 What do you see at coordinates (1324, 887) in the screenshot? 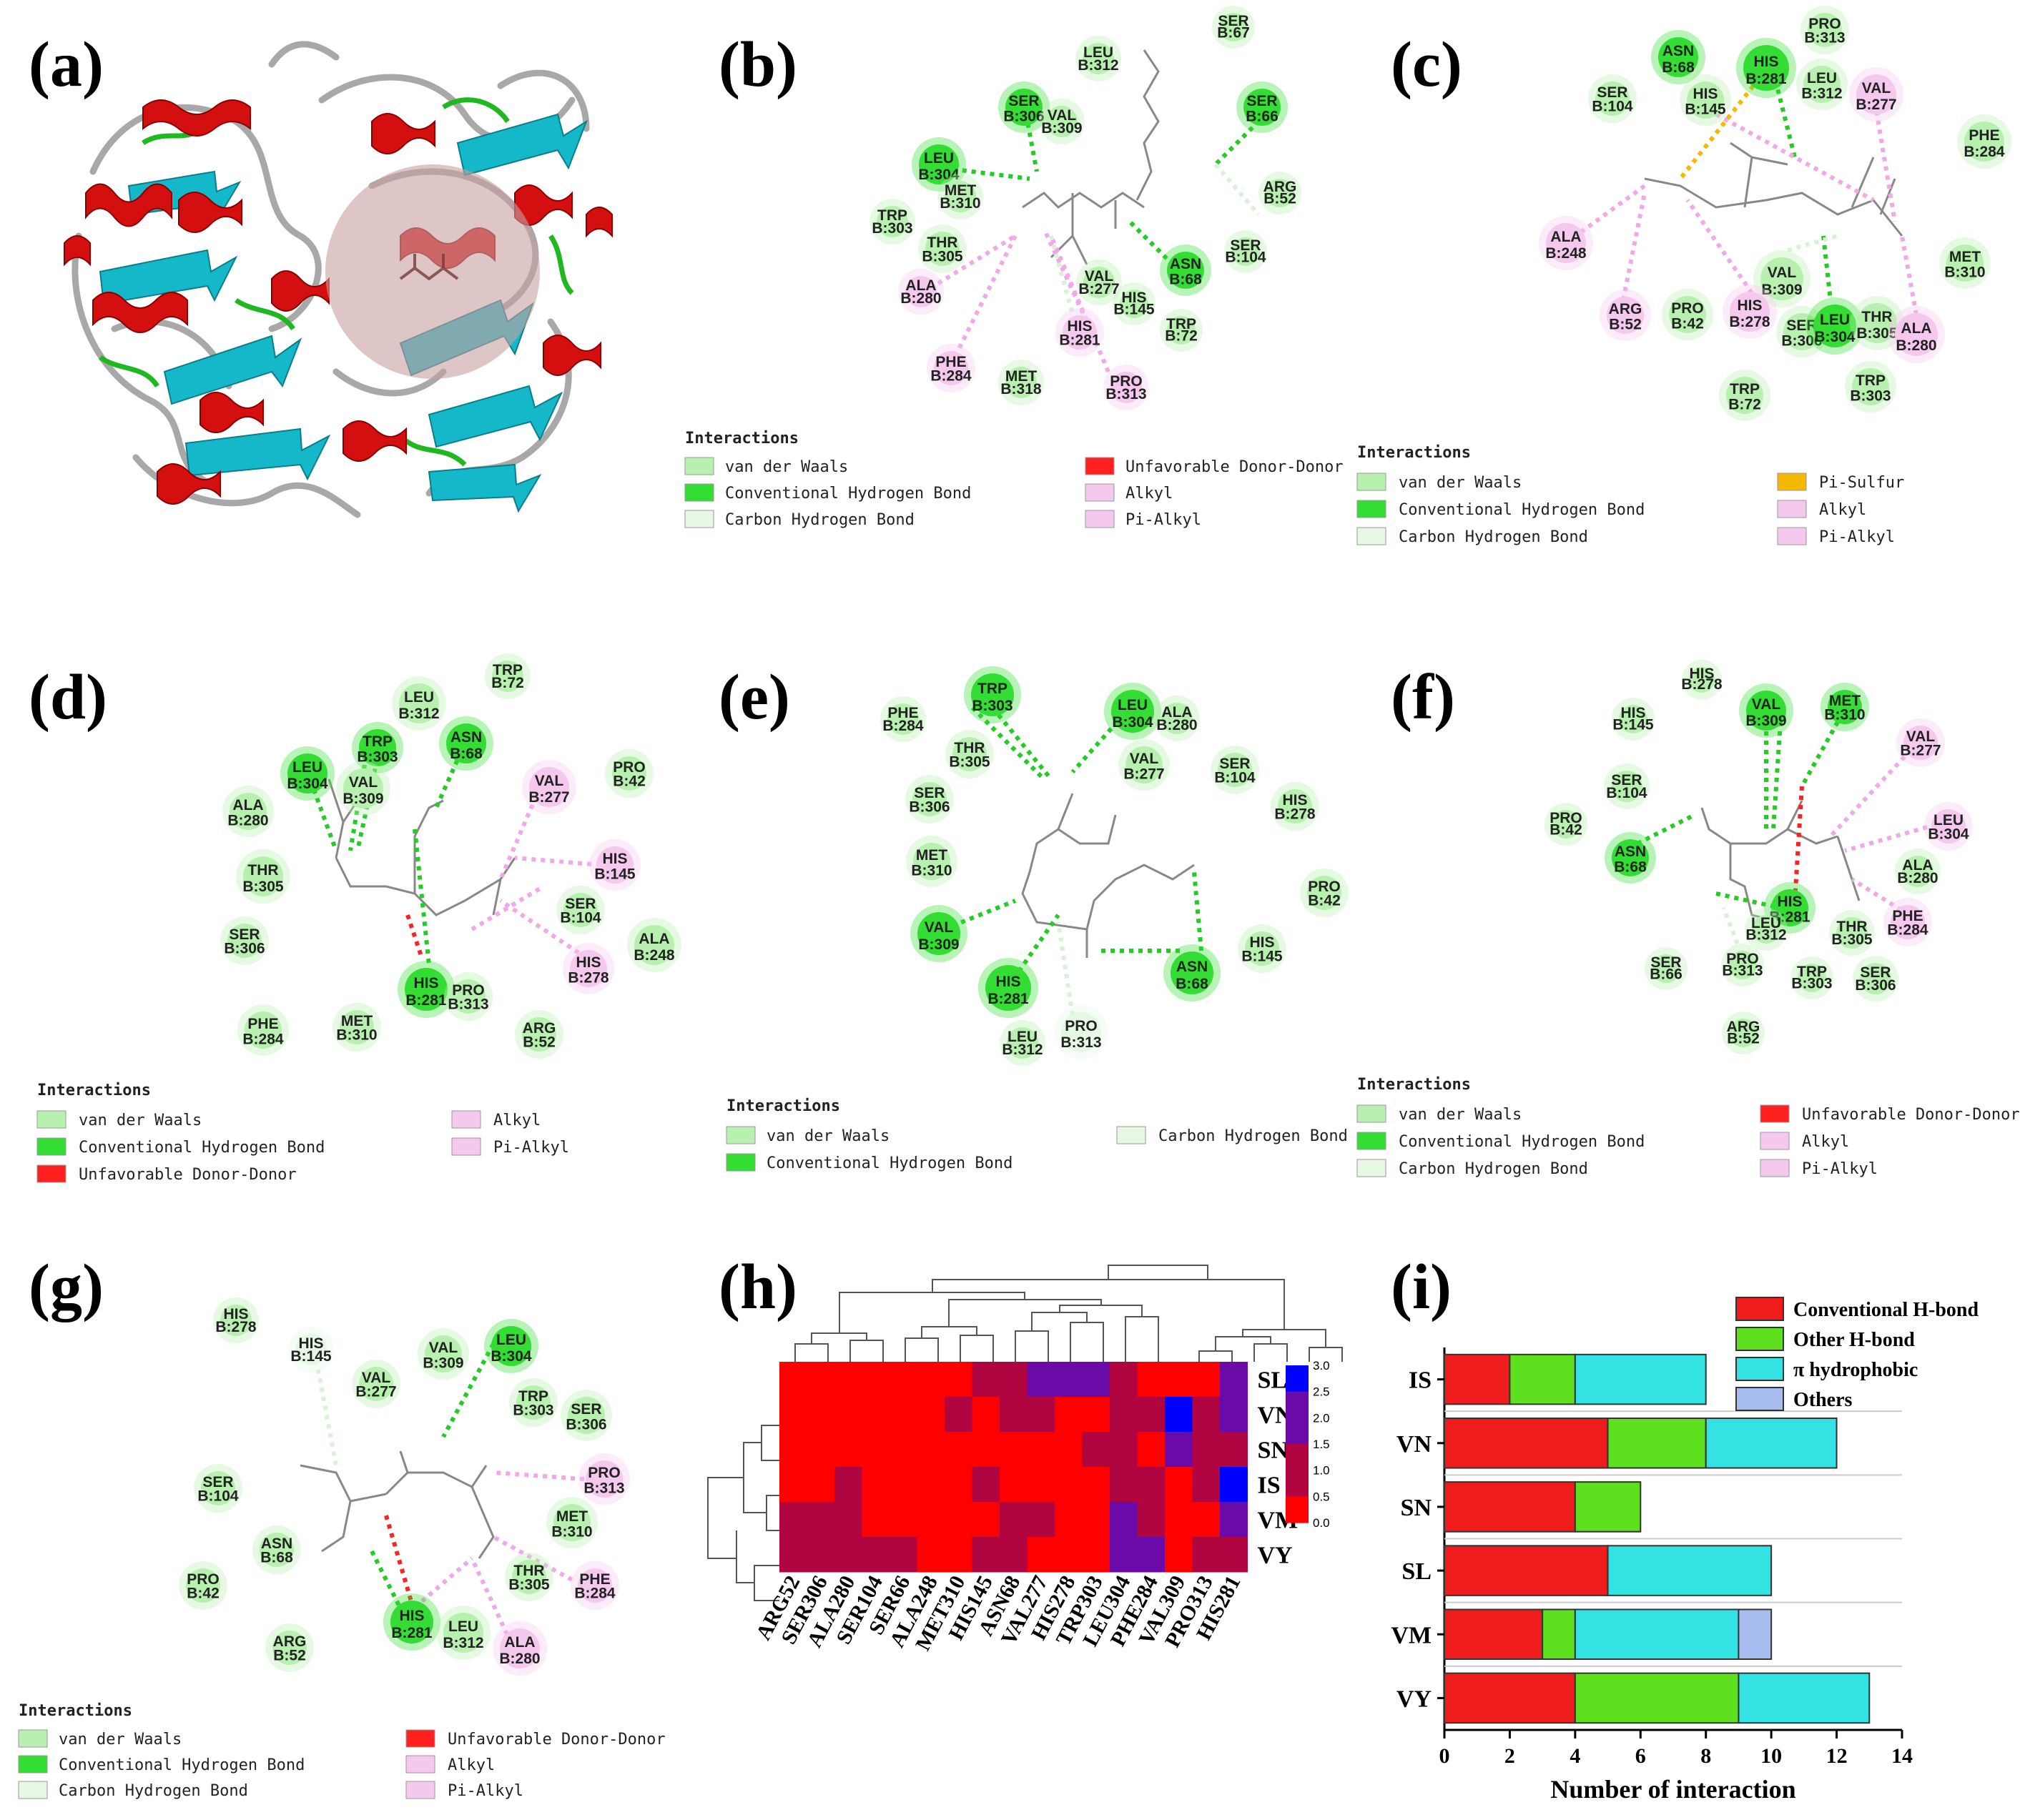
I see `residue-name: PRO` at bounding box center [1324, 887].